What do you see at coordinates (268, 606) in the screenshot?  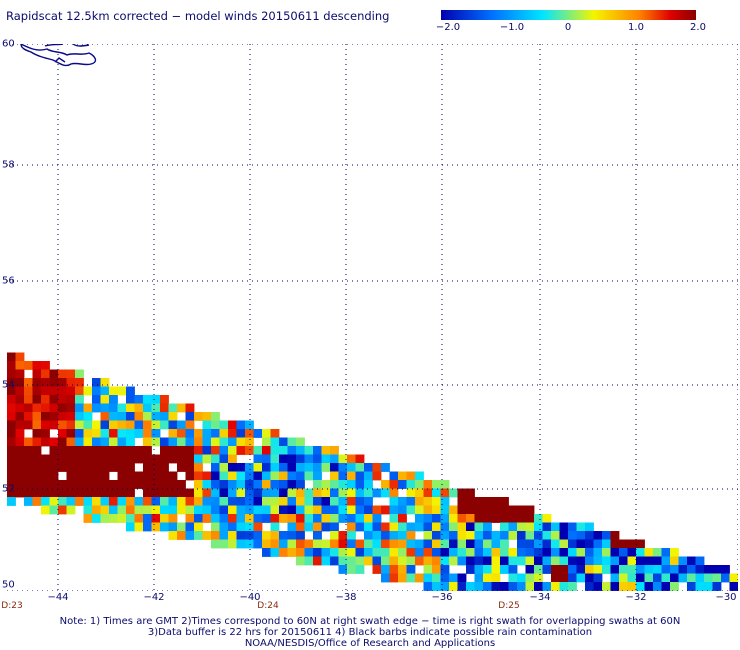 I see `pass-time-label: D:24` at bounding box center [268, 606].